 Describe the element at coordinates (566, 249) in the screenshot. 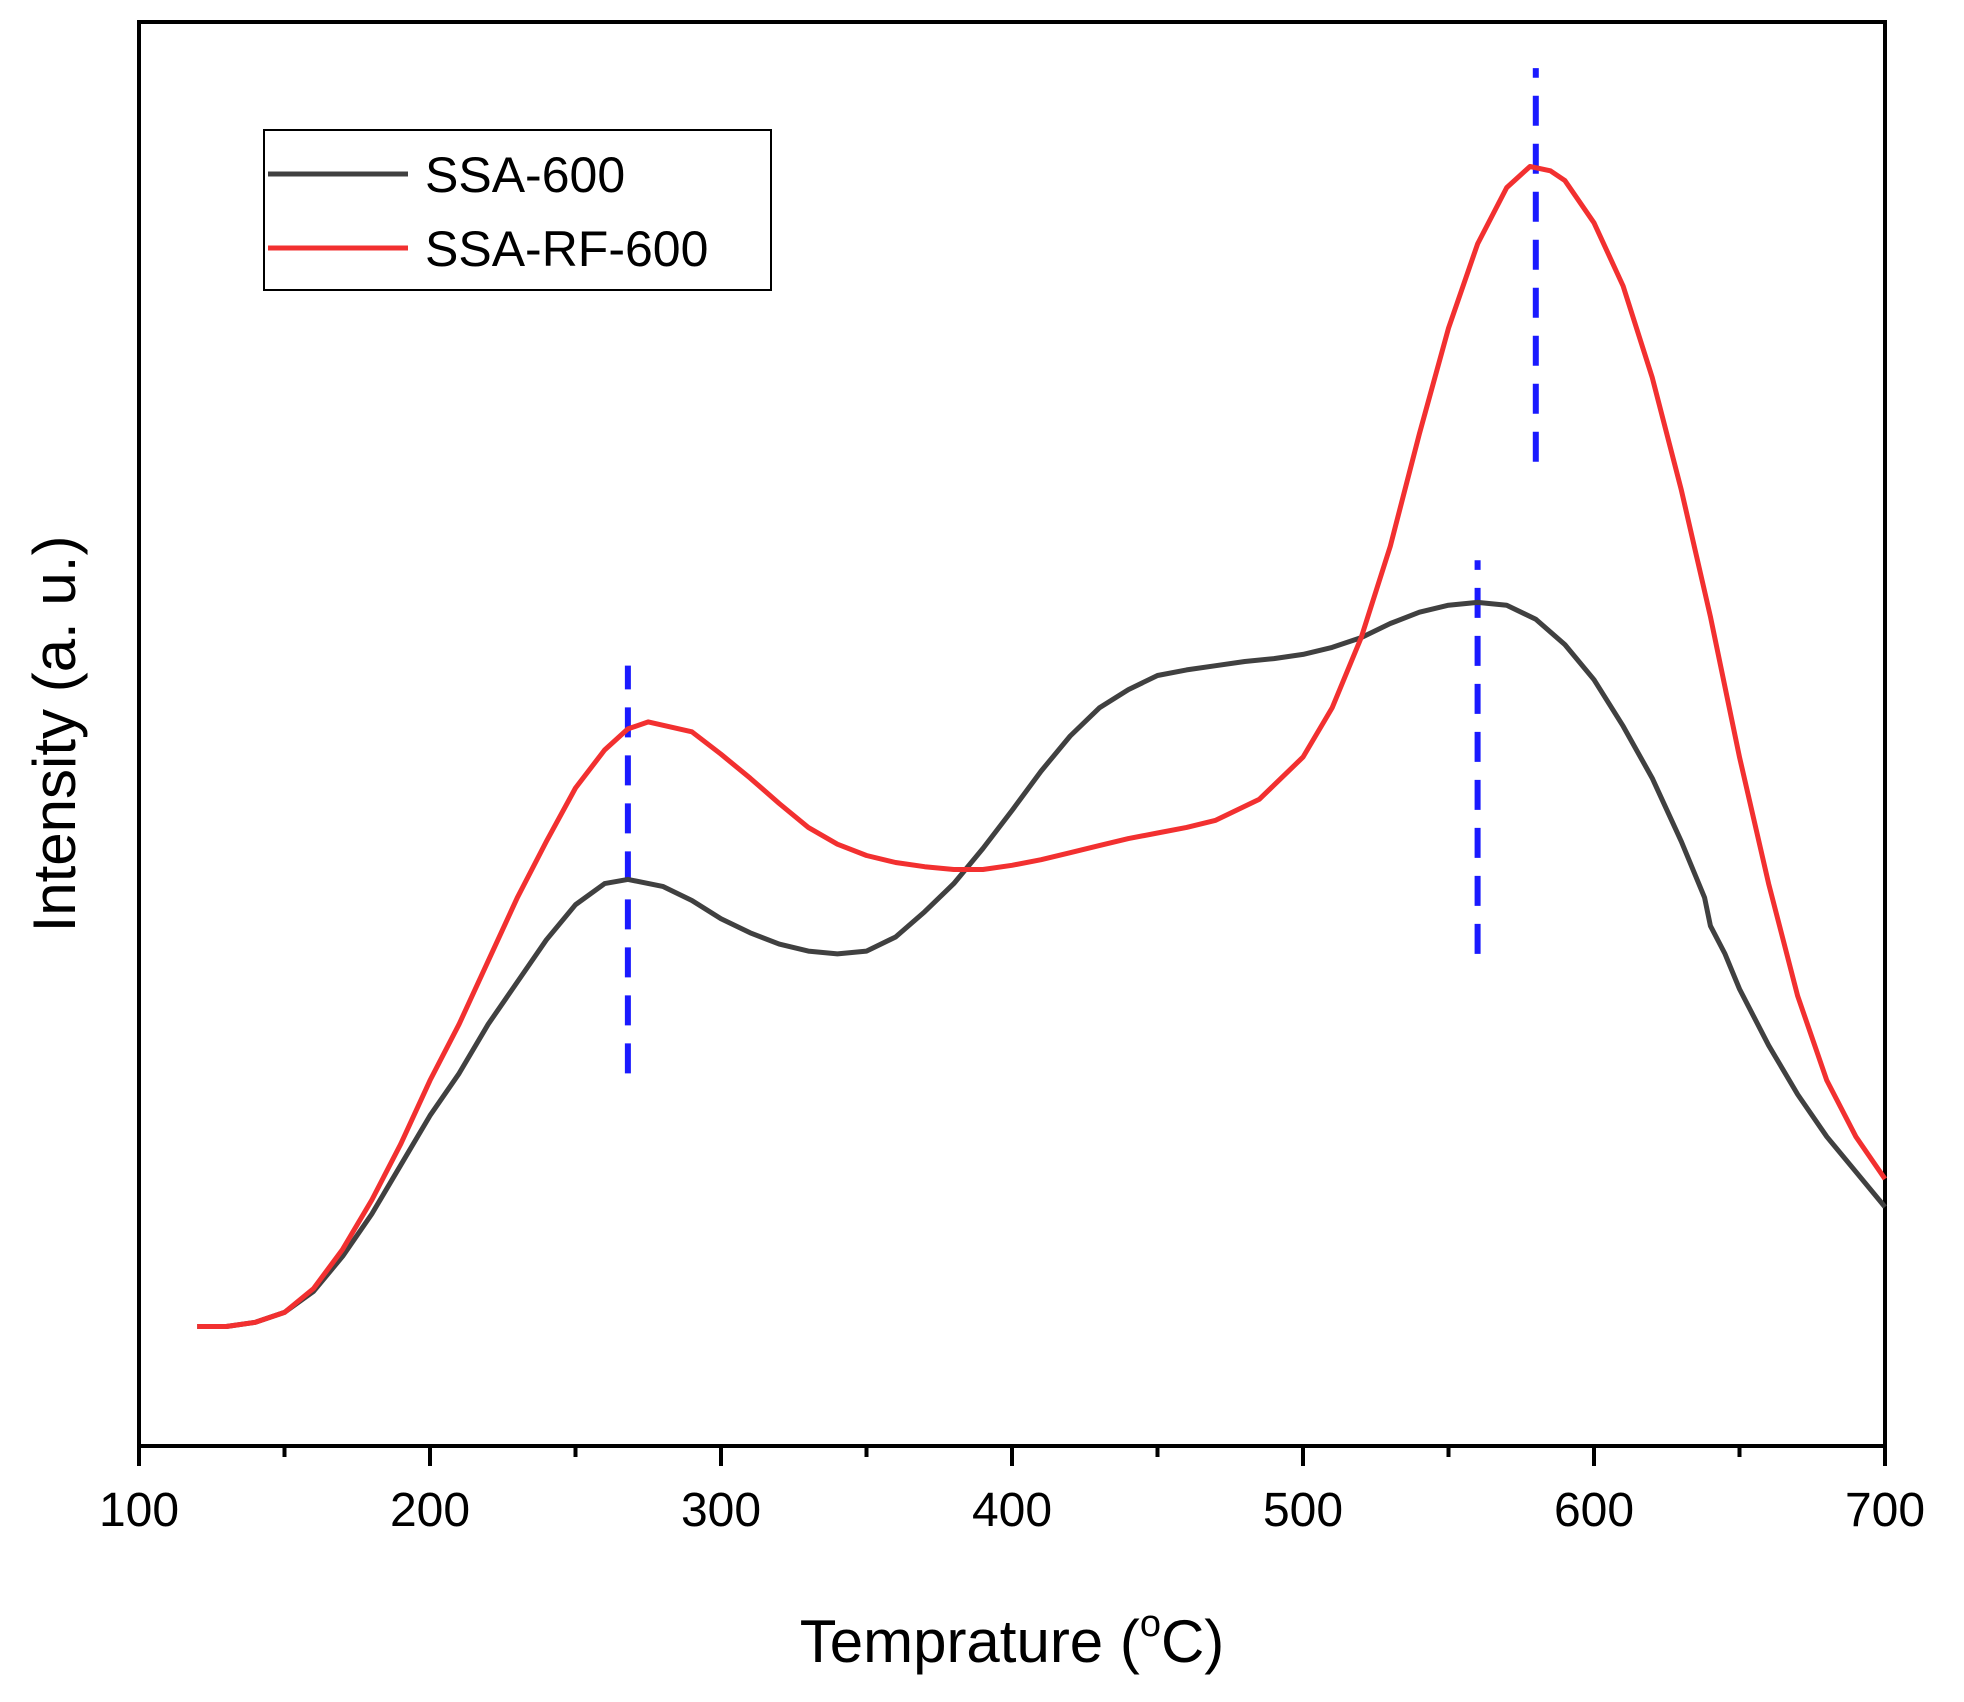

I see `legend-label-ssa-rf-600: SSA-RF-600` at that location.